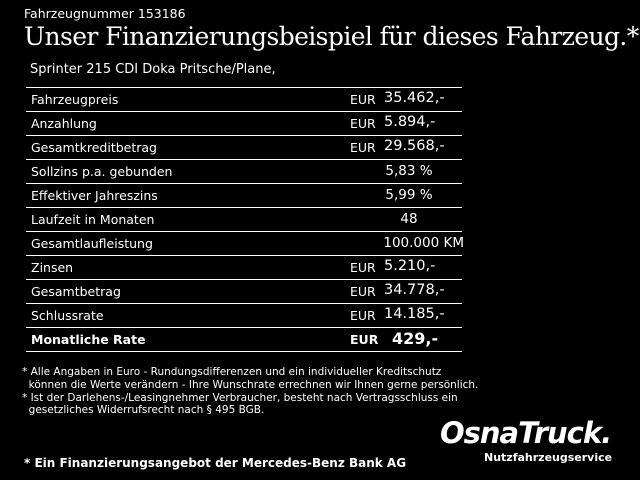  I want to click on row-label: Sollzins p.a. gebunden, so click(102, 171).